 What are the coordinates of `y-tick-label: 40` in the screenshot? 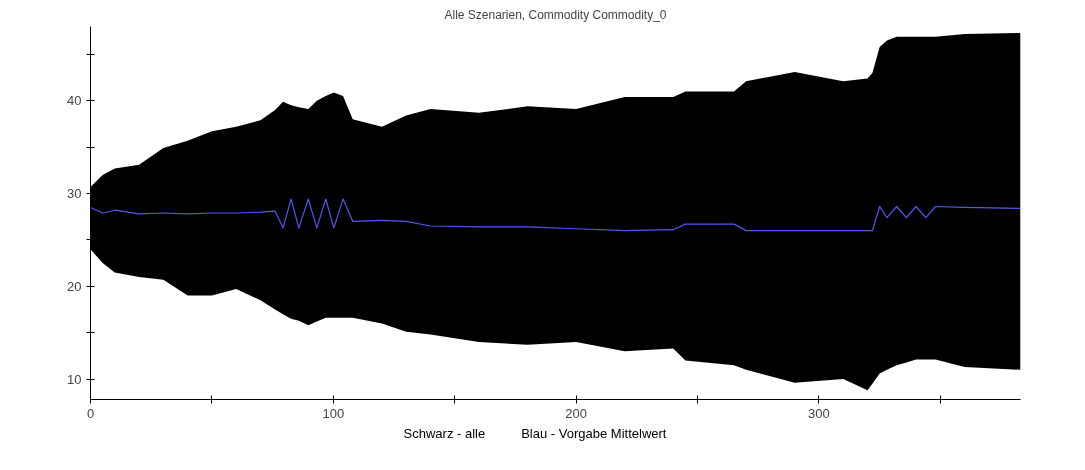 It's located at (74, 101).